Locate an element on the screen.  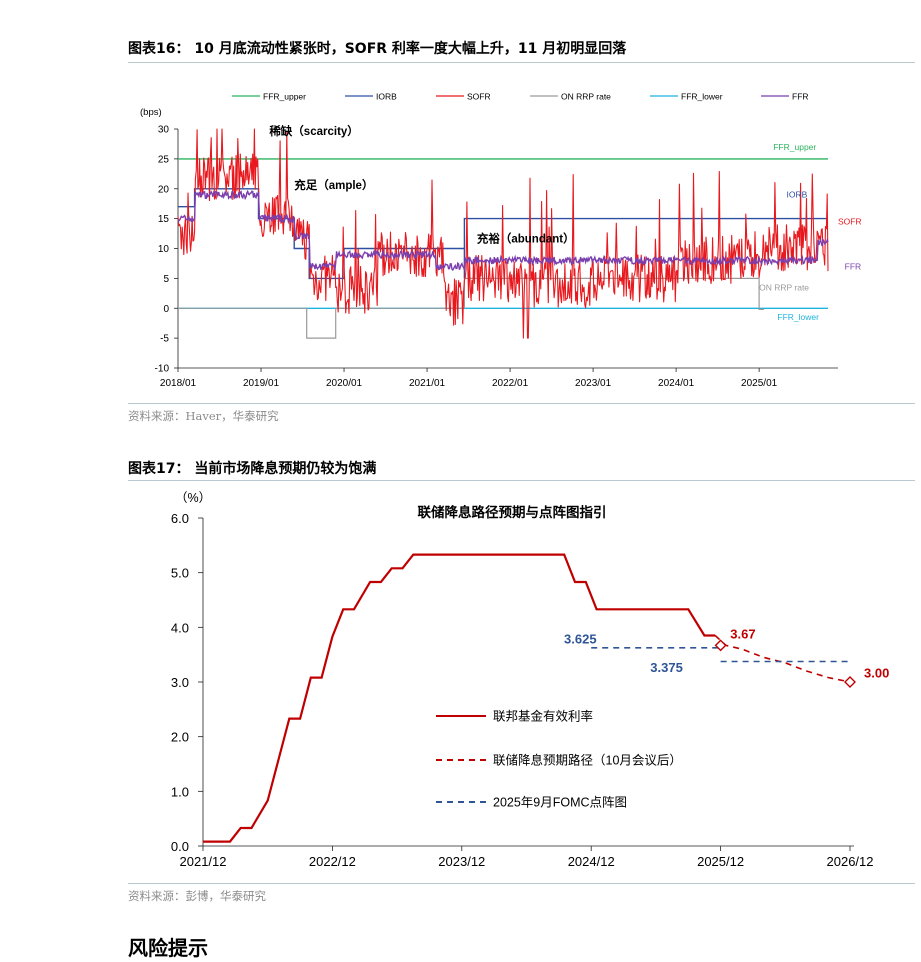
legend-label-ffr-upper: FFR_upper is located at coordinates (284, 97).